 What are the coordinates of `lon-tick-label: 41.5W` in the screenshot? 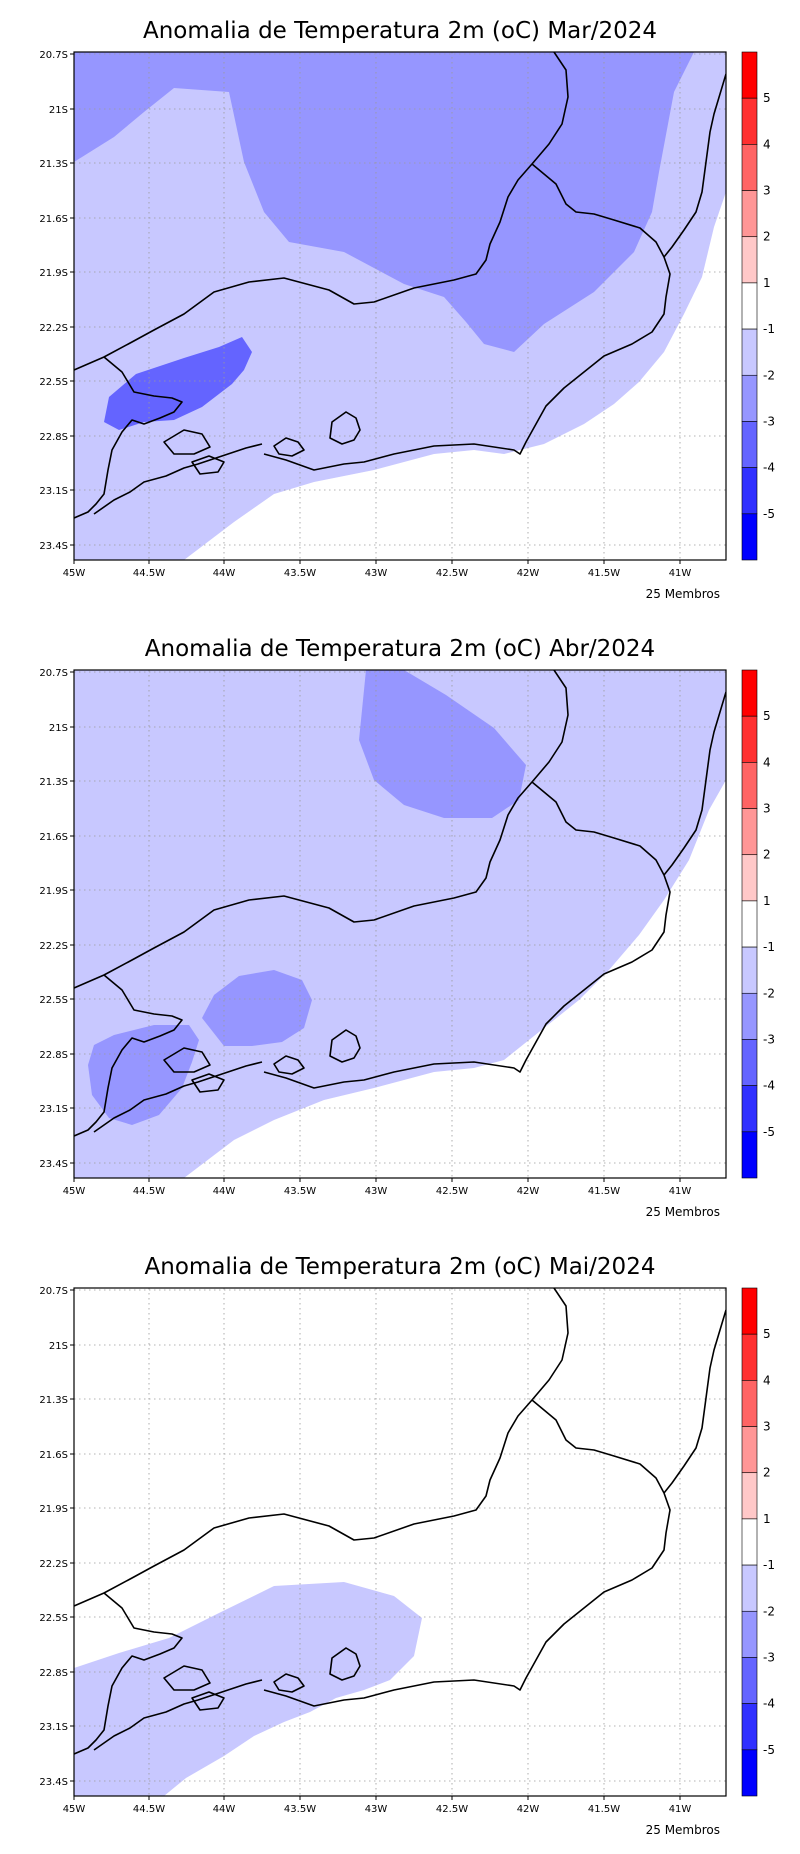 It's located at (604, 573).